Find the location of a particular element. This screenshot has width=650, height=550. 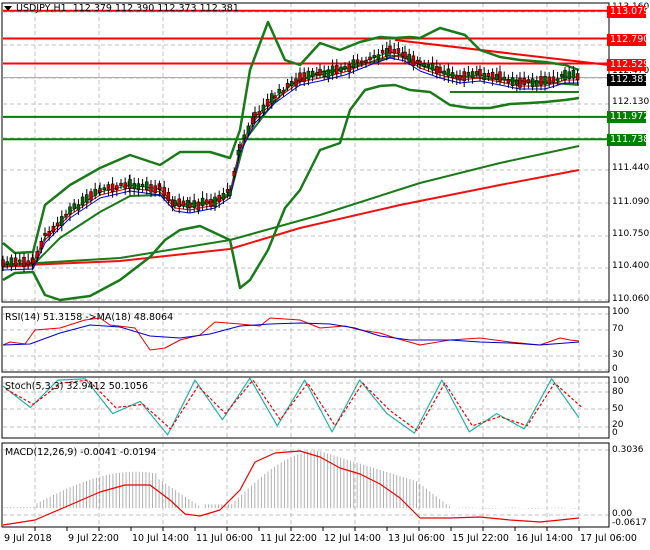

rsi-ma-line is located at coordinates (291, 334).